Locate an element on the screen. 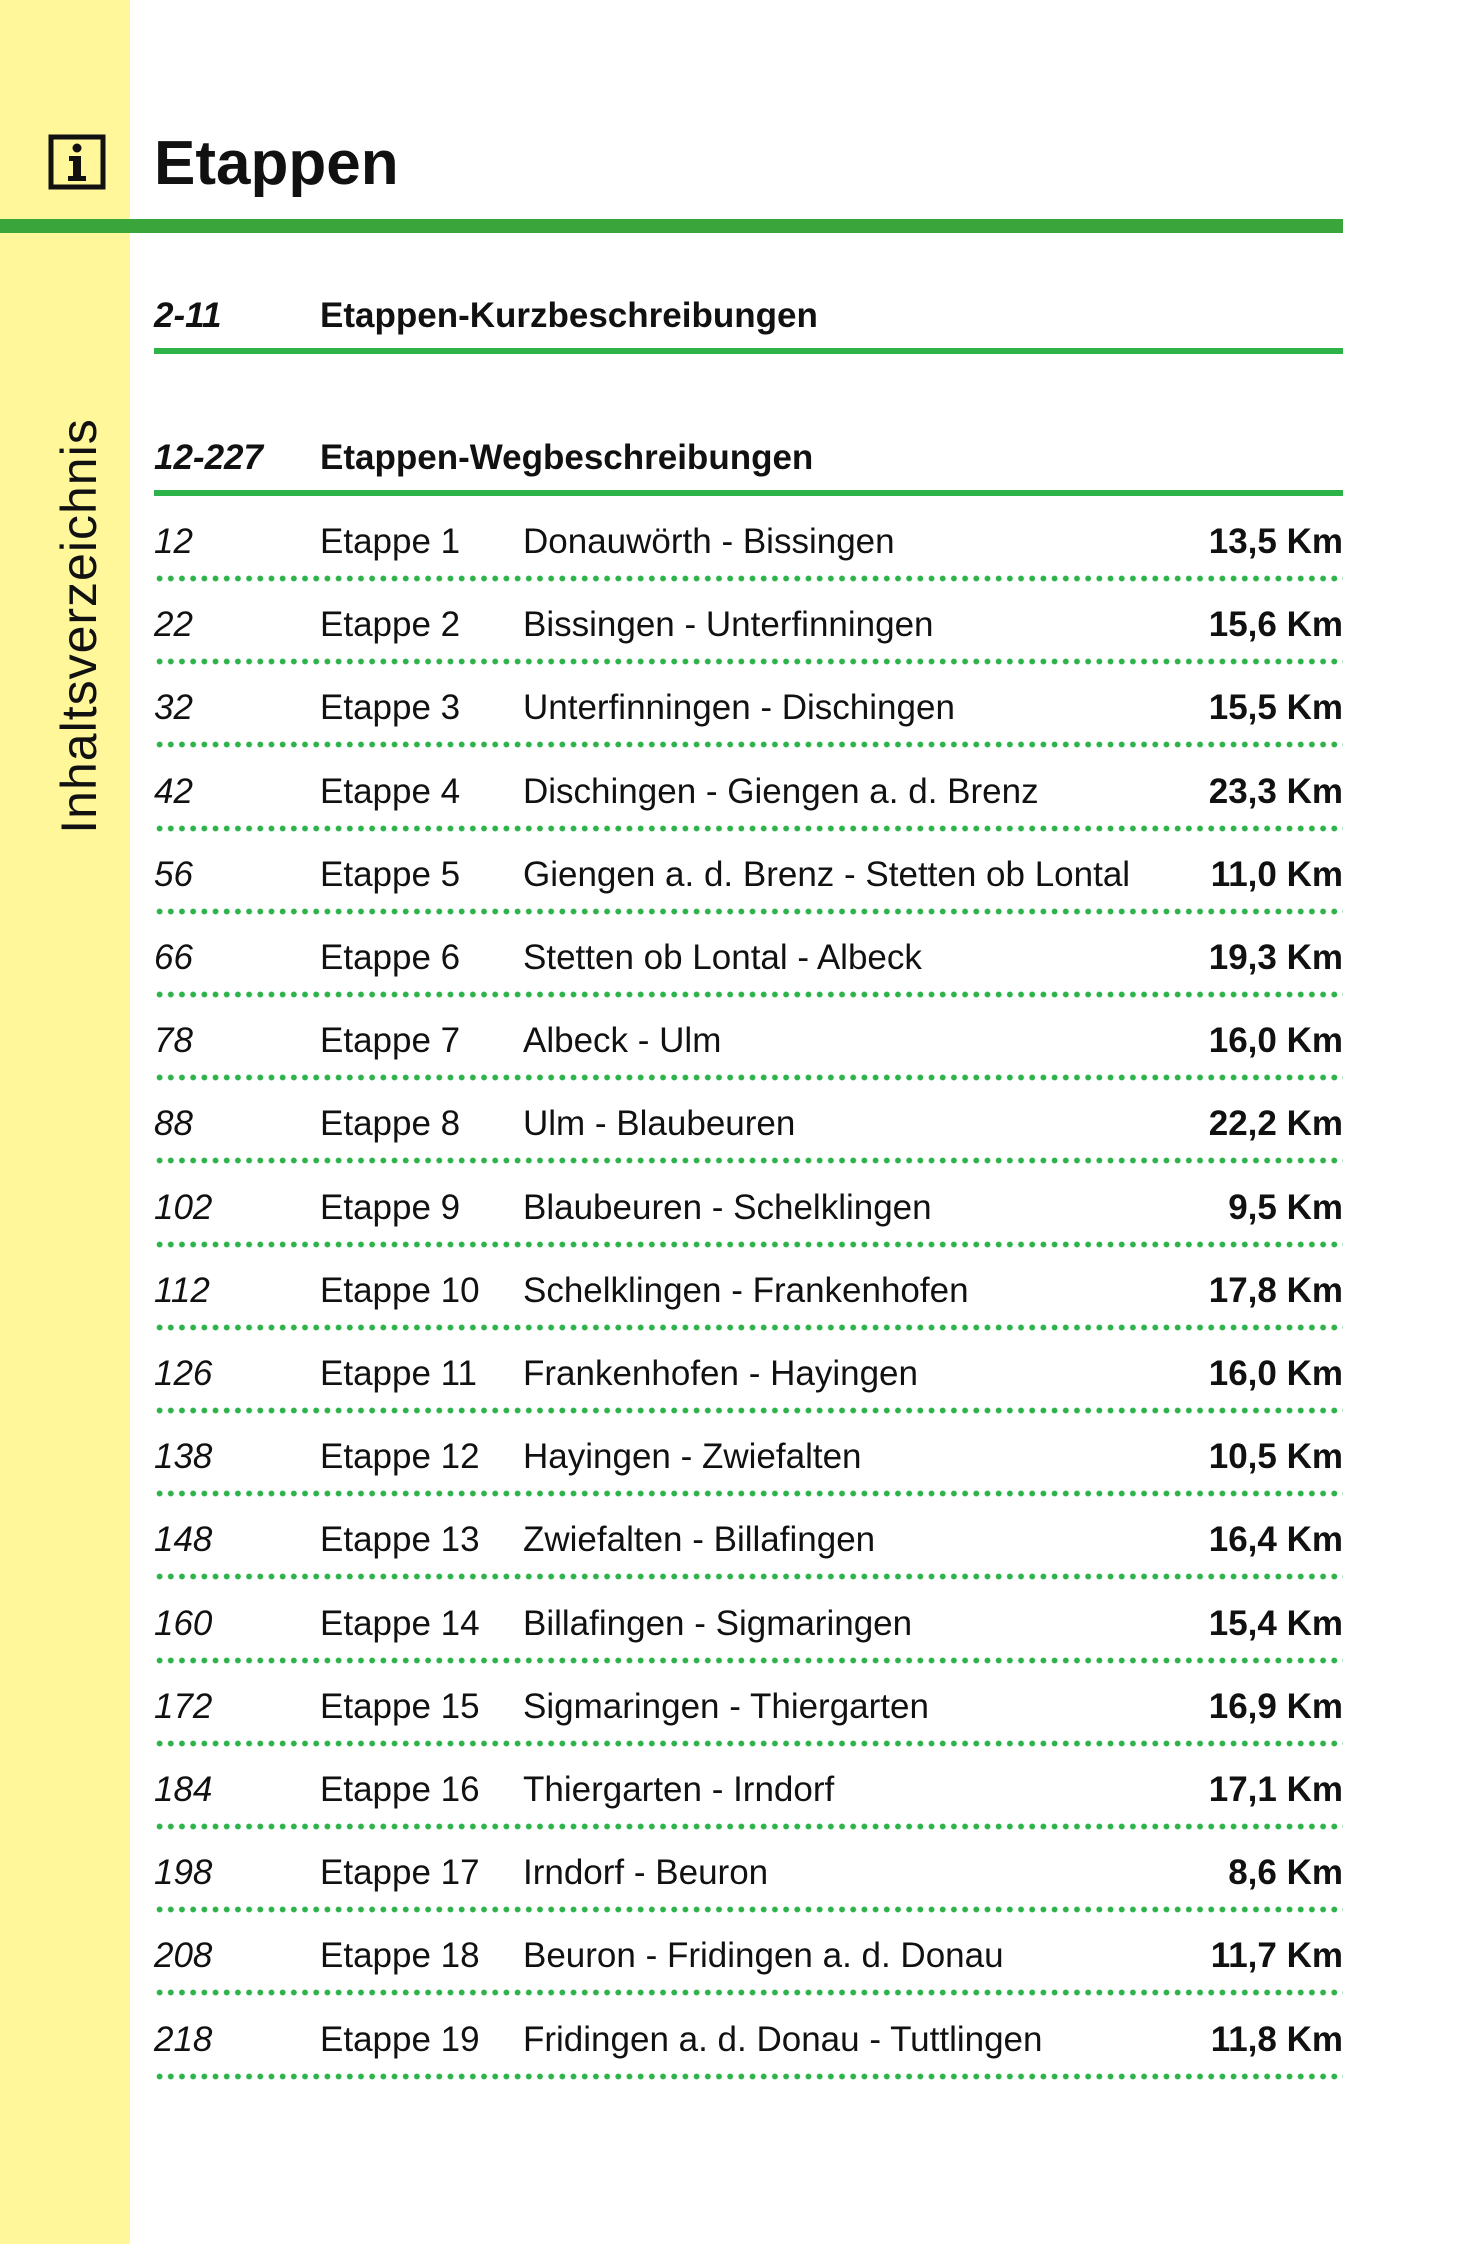  distance: 15,5 Km is located at coordinates (1275, 708).